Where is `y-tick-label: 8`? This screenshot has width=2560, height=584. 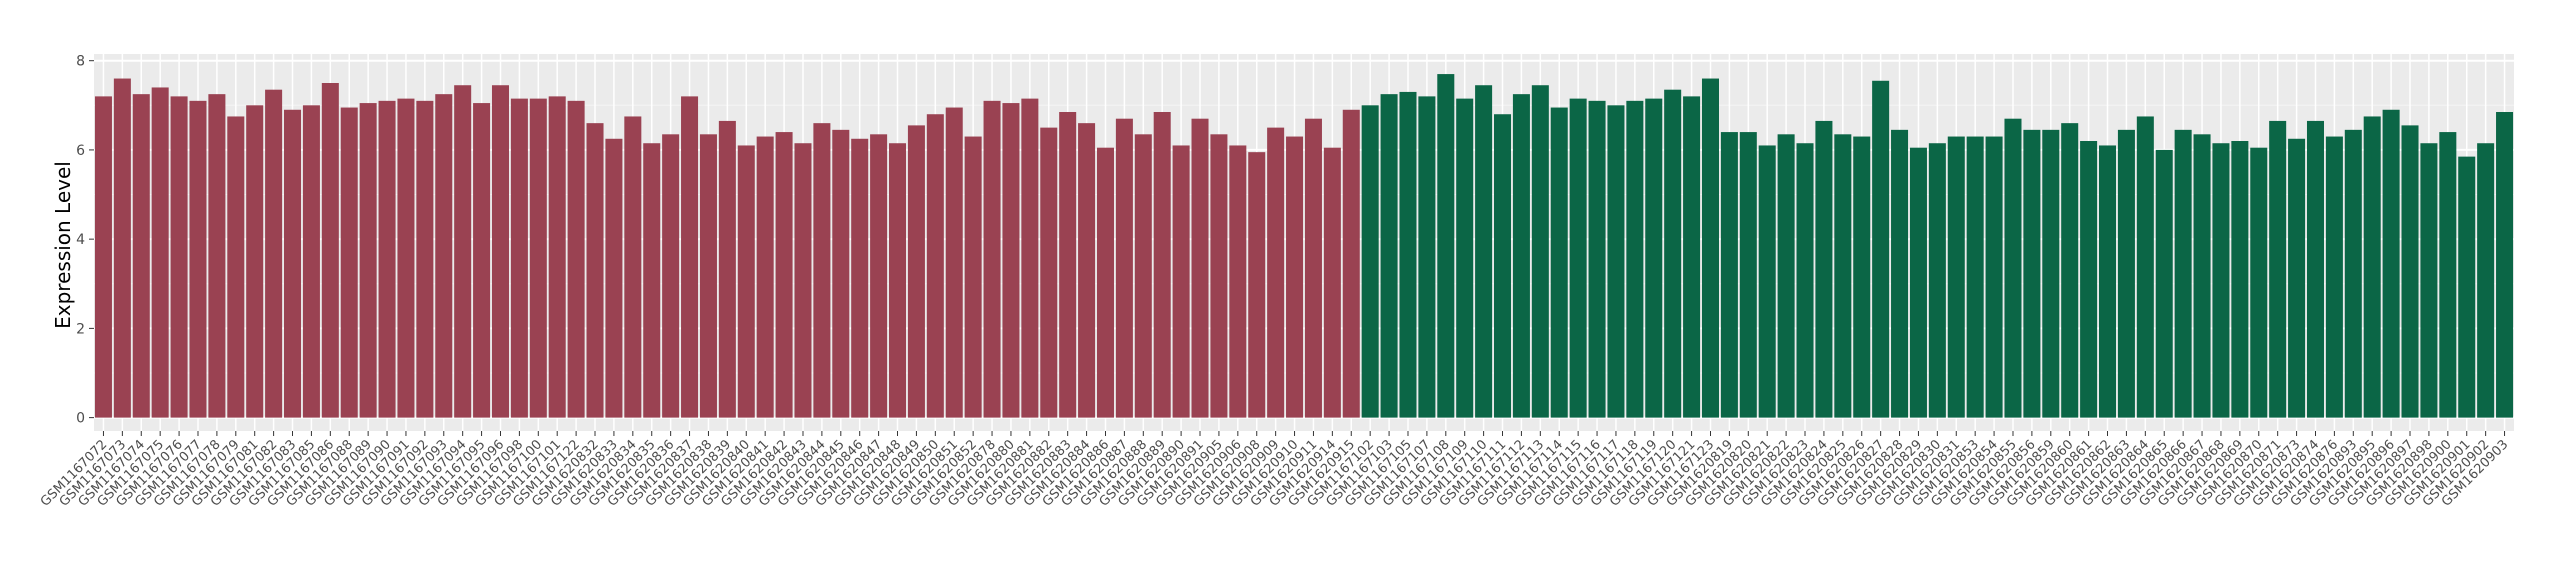
y-tick-label: 8 is located at coordinates (80, 62).